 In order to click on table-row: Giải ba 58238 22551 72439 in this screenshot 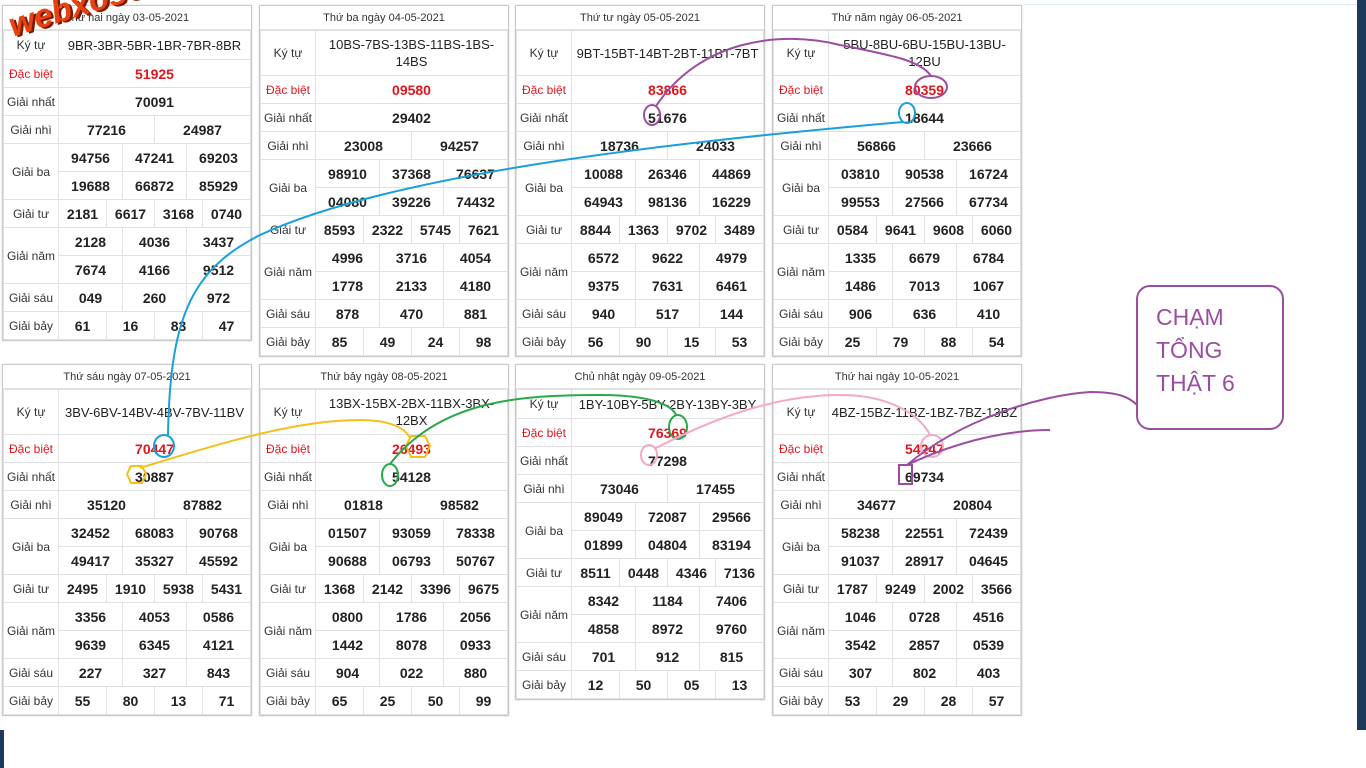, I will do `click(897, 546)`.